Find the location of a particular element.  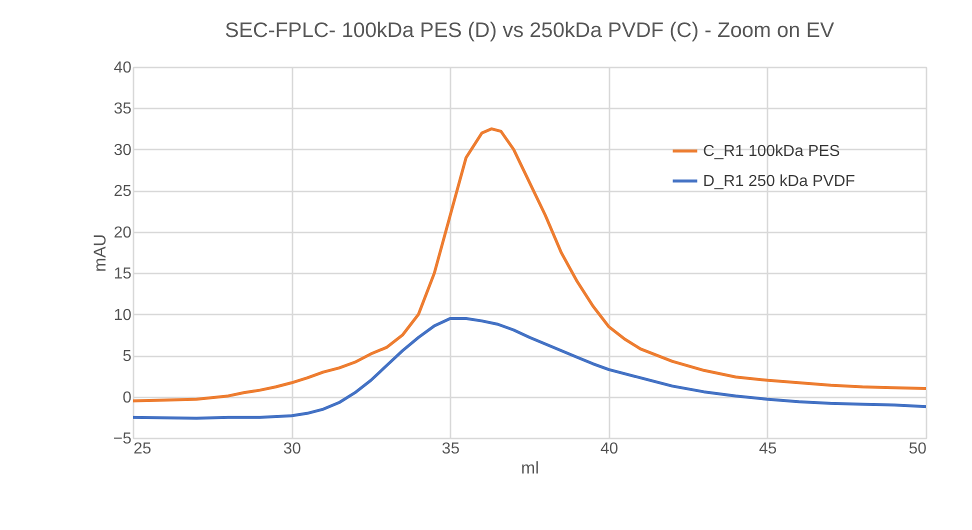

y-tick-label: 15 is located at coordinates (123, 274).